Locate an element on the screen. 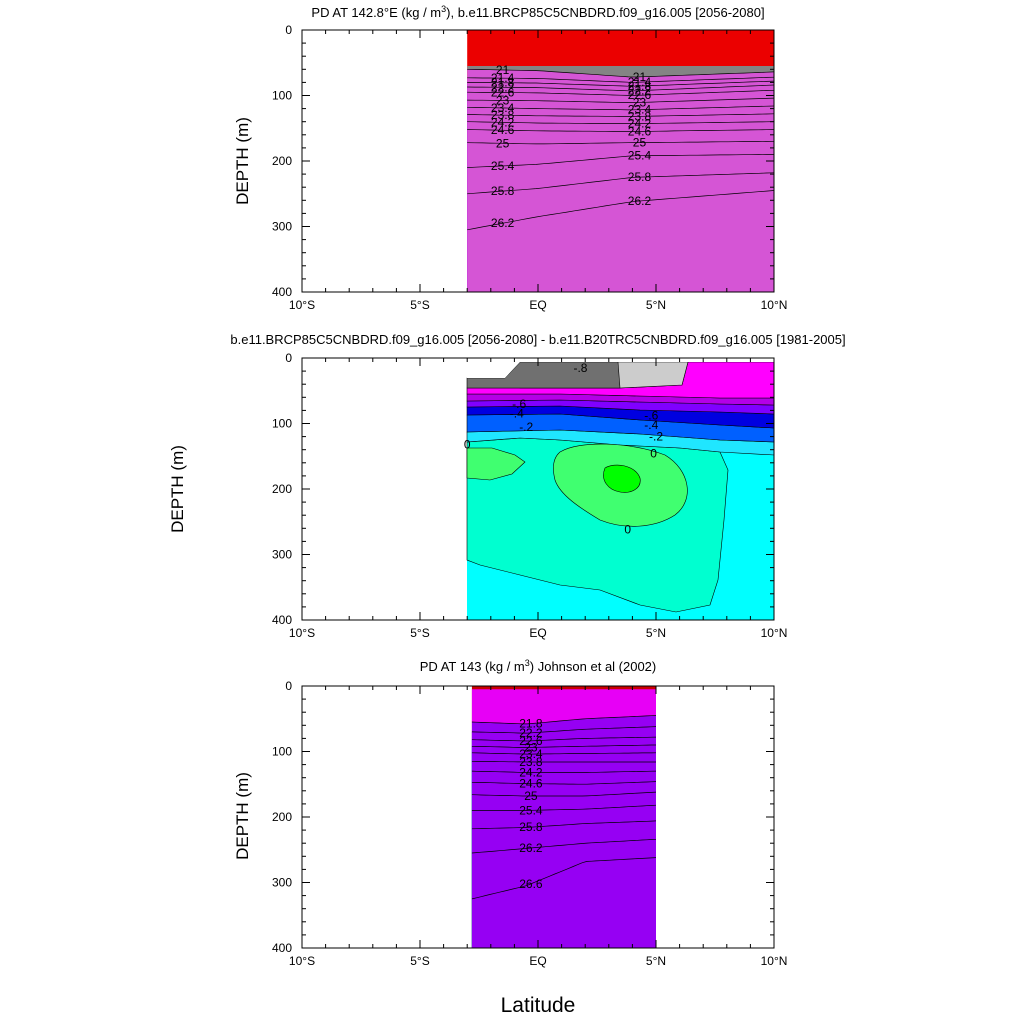 Image resolution: width=1024 pixels, height=1024 pixels. x-tick-label: 5°S is located at coordinates (419, 961).